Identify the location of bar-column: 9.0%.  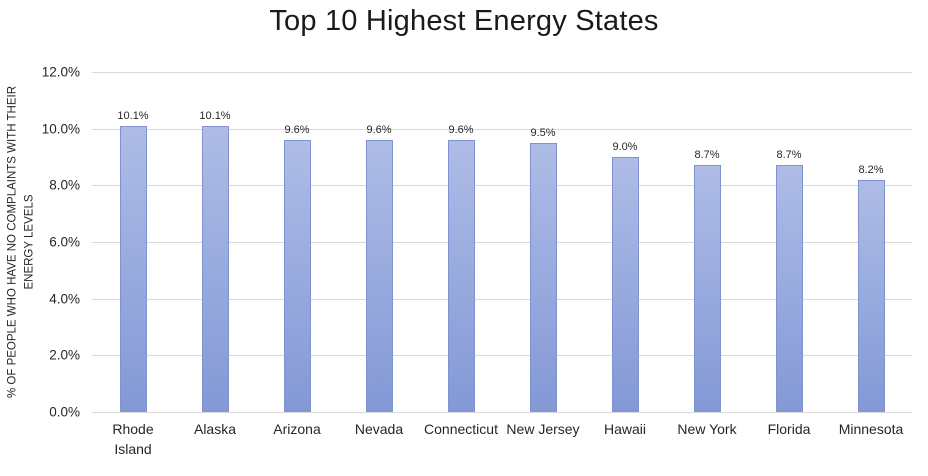
(625, 242).